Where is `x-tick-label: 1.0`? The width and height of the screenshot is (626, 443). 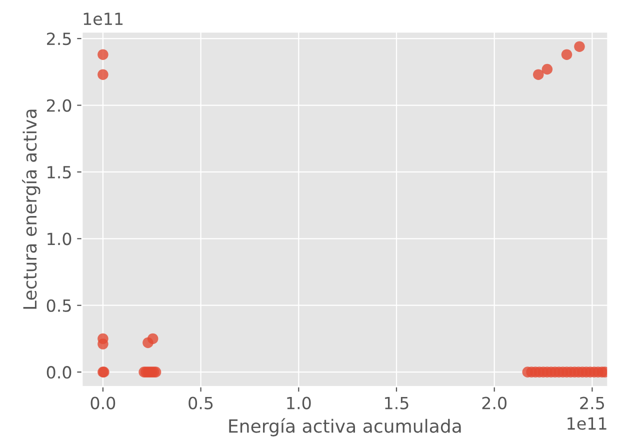
x-tick-label: 1.0 is located at coordinates (299, 403).